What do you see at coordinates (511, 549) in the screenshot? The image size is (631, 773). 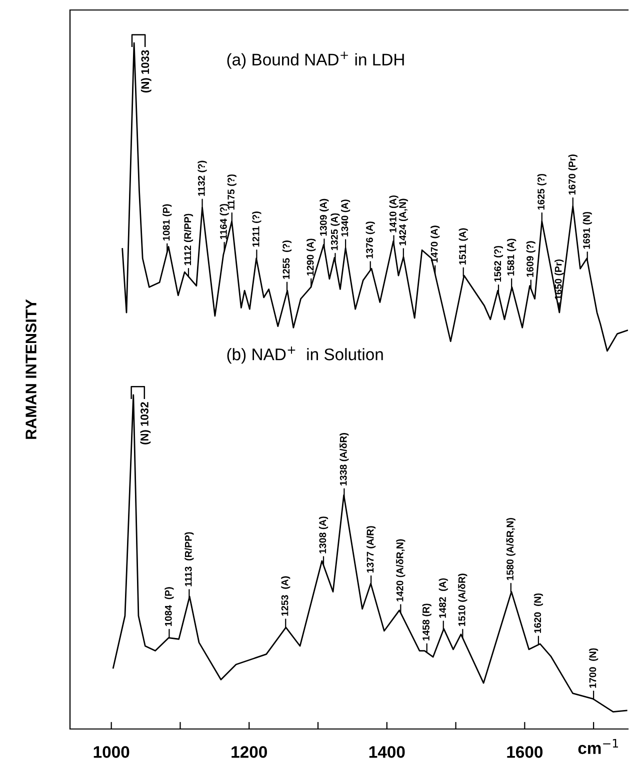 I see `annotation: 1580 (A/δR,N)` at bounding box center [511, 549].